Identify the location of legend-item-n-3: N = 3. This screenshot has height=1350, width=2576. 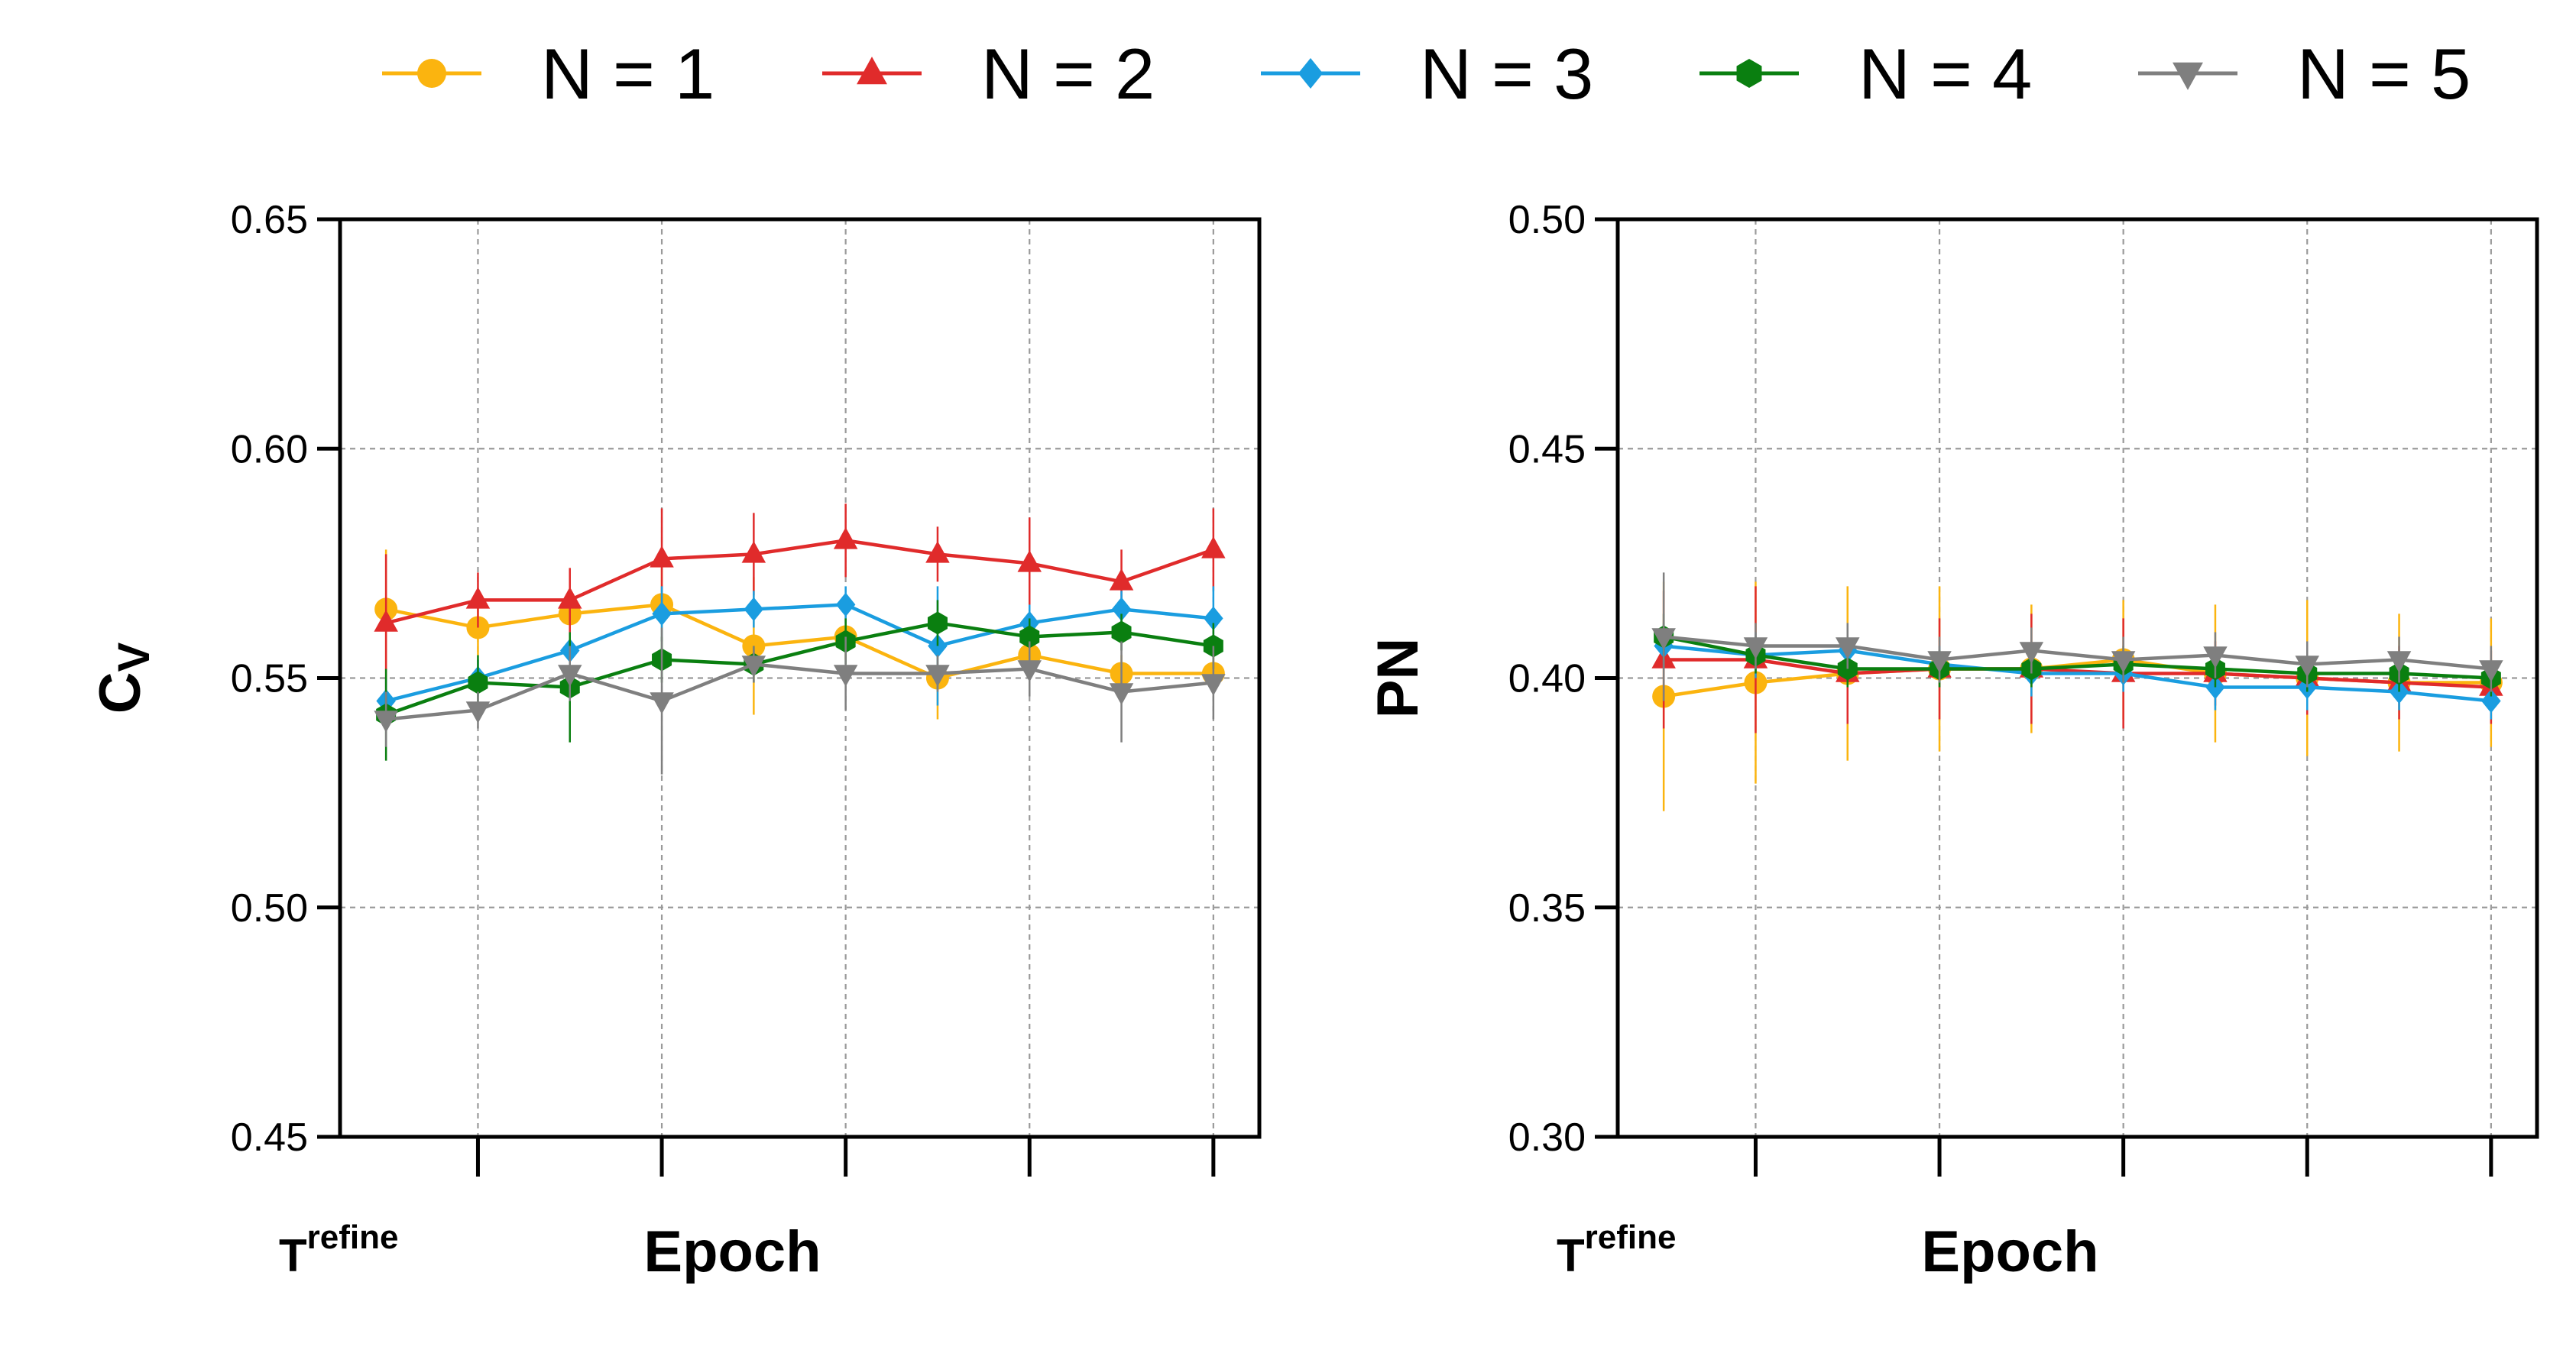
(1427, 74).